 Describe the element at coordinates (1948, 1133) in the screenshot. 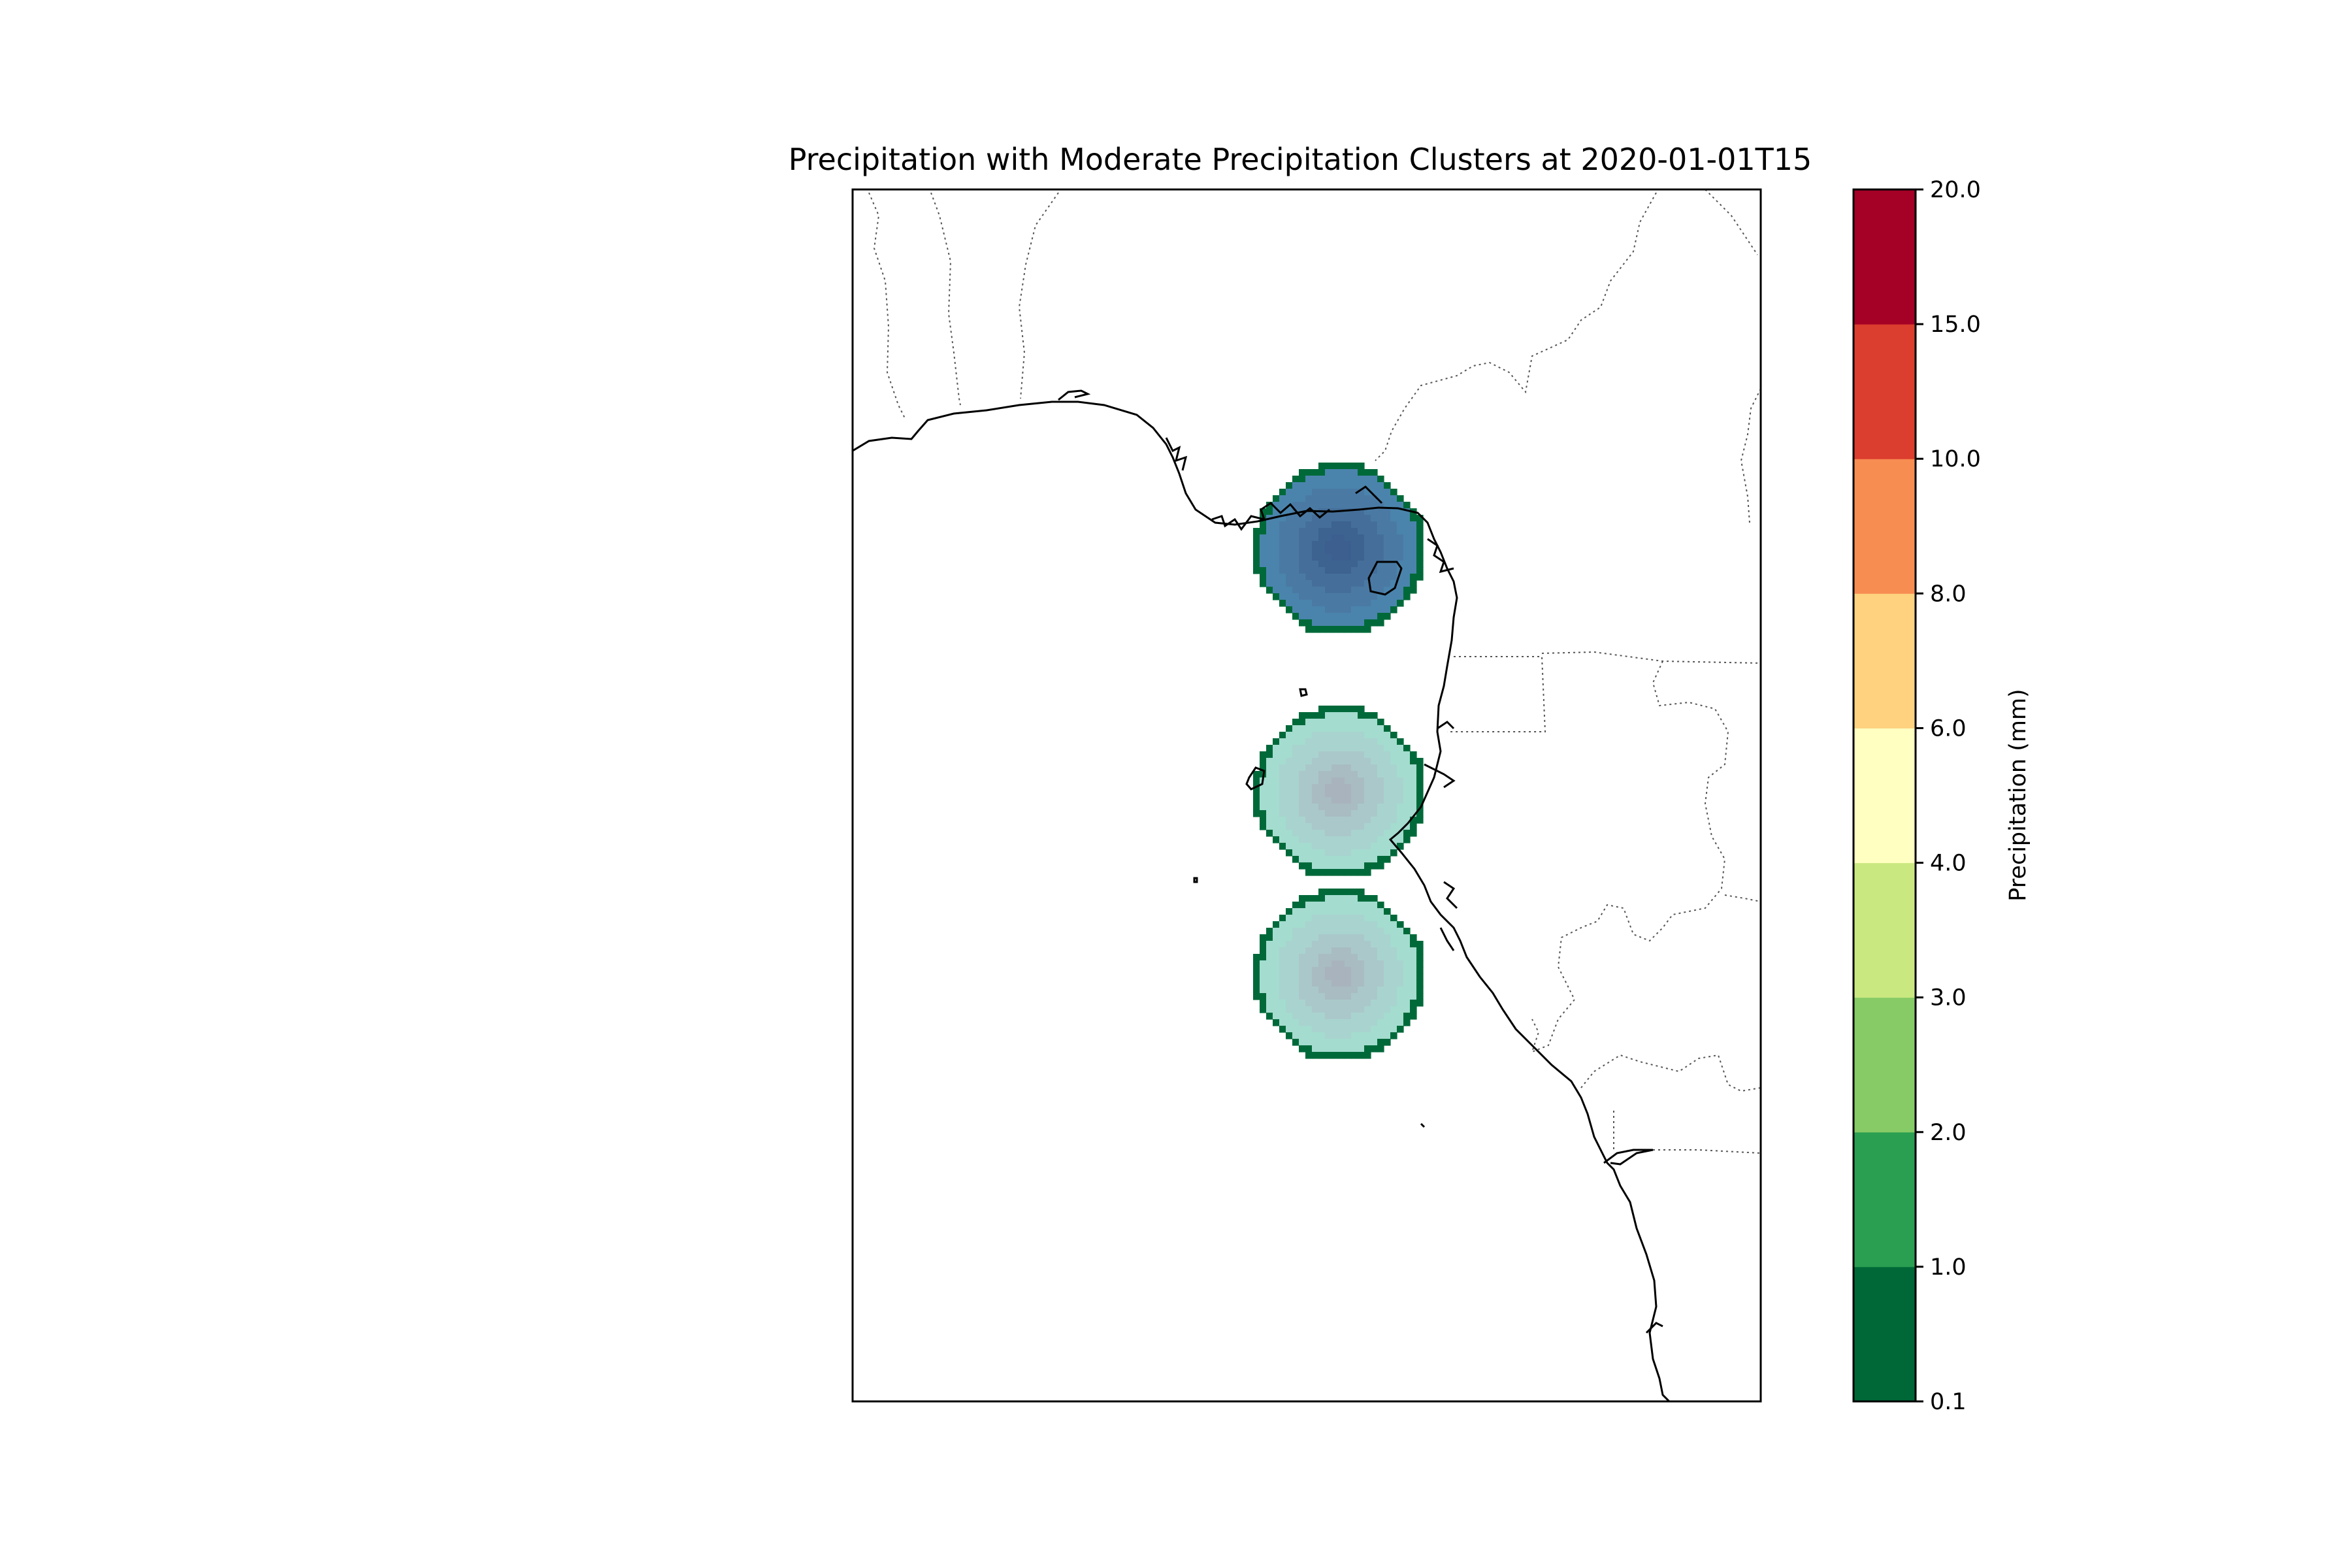

I see `colorbar-tick-label: 2.0` at that location.